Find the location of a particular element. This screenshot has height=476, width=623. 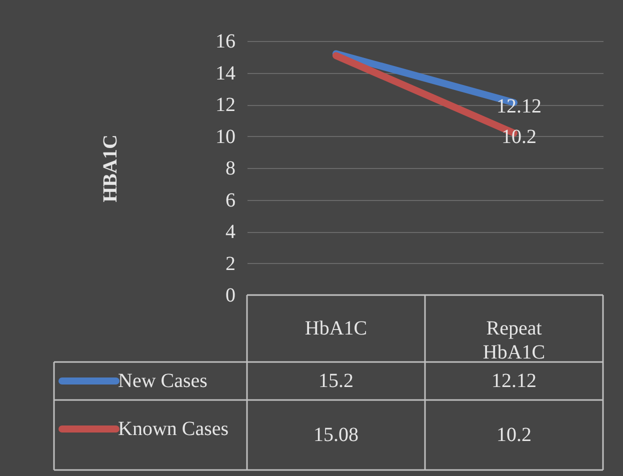

y-tick-label: 14 is located at coordinates (226, 73).